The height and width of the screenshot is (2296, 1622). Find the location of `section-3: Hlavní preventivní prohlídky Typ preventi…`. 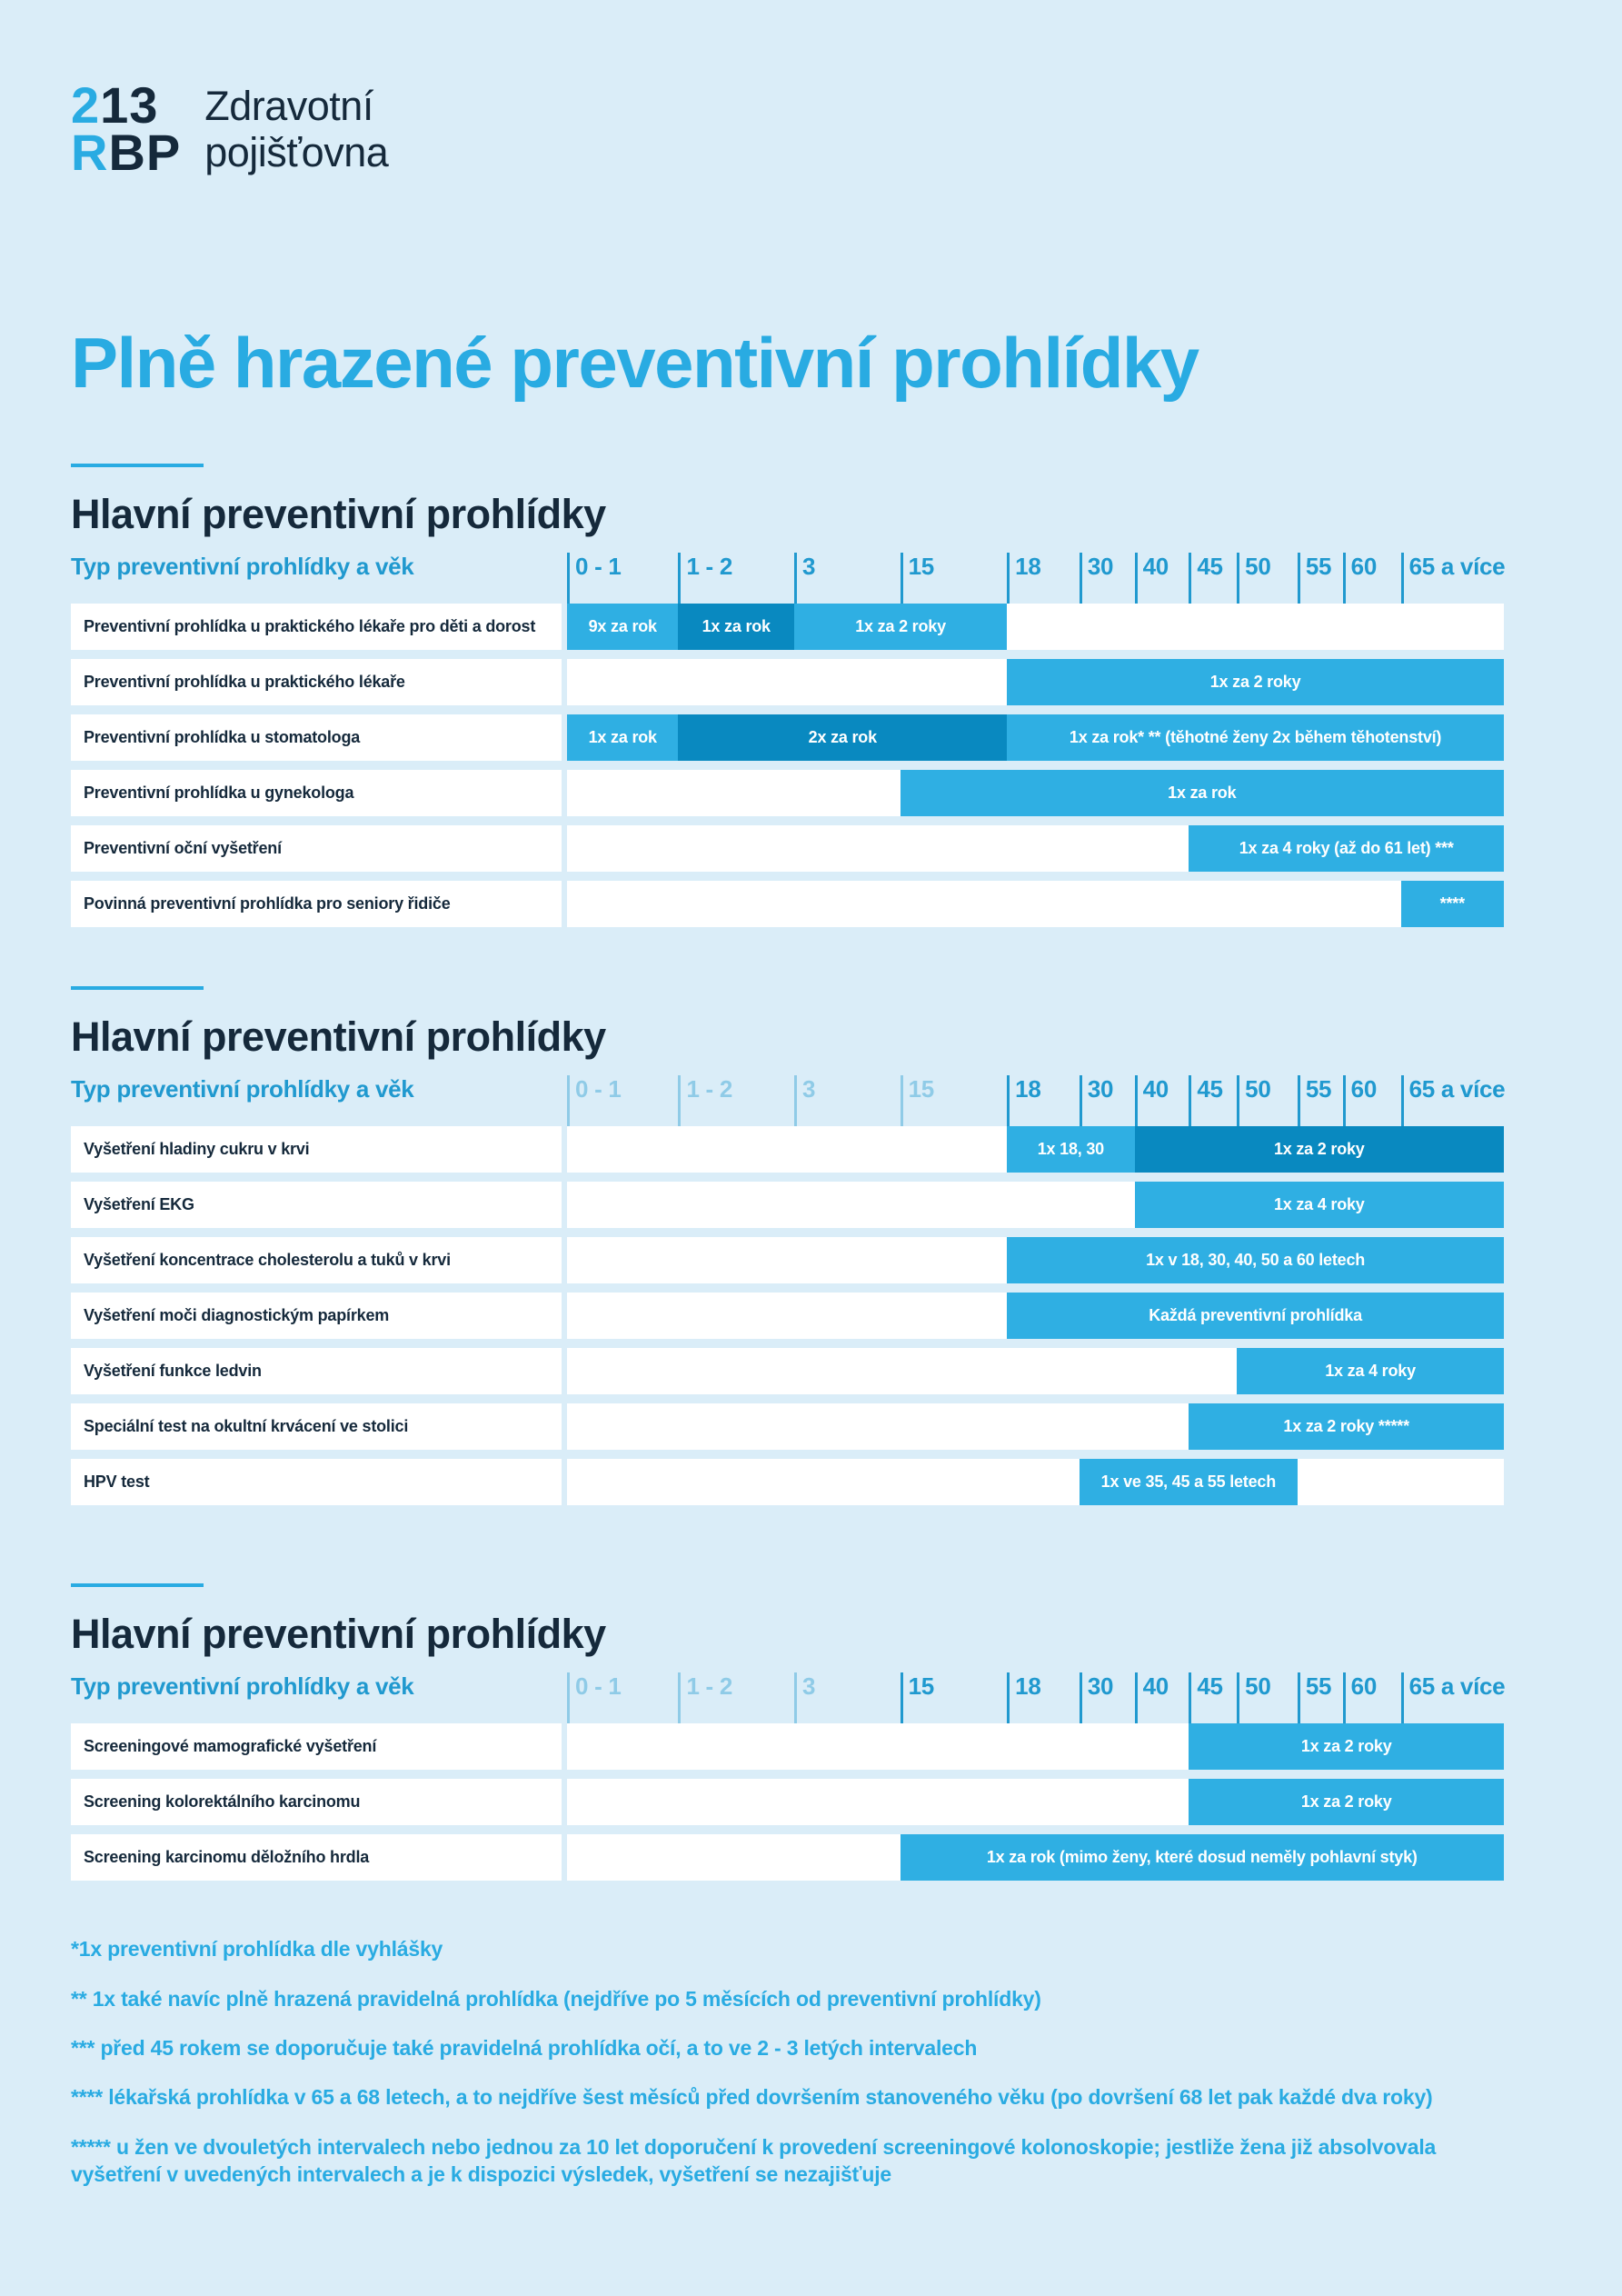

section-3: Hlavní preventivní prohlídky Typ preventi… is located at coordinates (788, 1732).